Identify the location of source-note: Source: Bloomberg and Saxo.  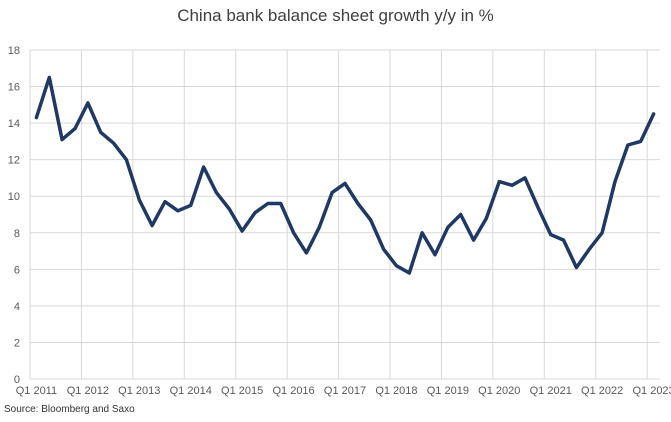
(69, 409).